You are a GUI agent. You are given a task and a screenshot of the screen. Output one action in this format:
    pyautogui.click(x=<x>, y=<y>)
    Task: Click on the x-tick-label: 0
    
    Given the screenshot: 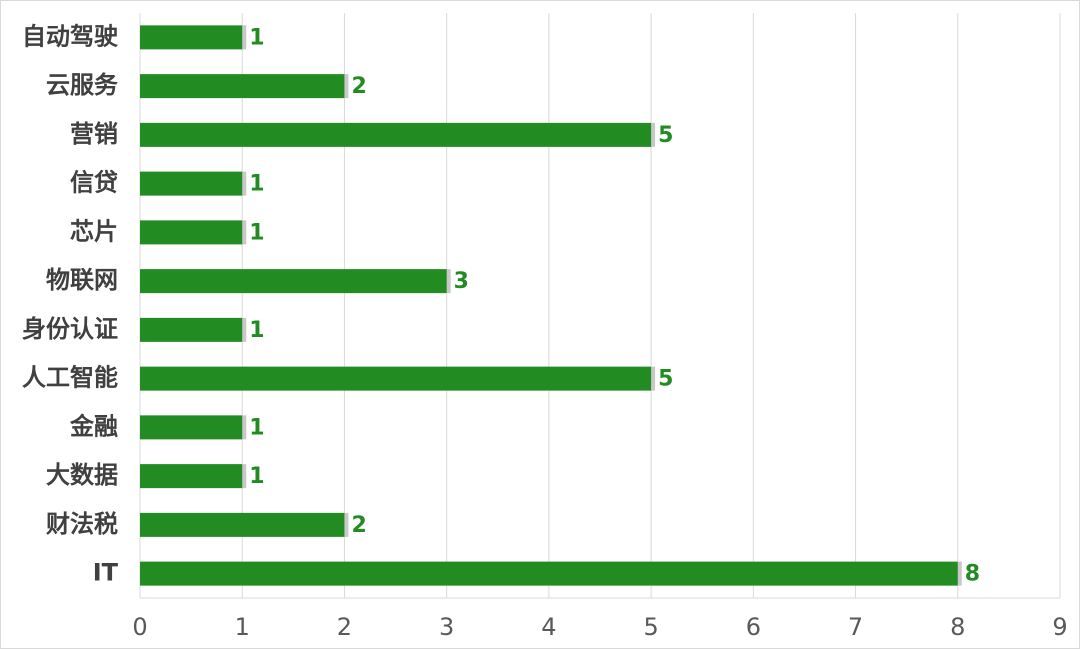 What is the action you would take?
    pyautogui.click(x=139, y=627)
    